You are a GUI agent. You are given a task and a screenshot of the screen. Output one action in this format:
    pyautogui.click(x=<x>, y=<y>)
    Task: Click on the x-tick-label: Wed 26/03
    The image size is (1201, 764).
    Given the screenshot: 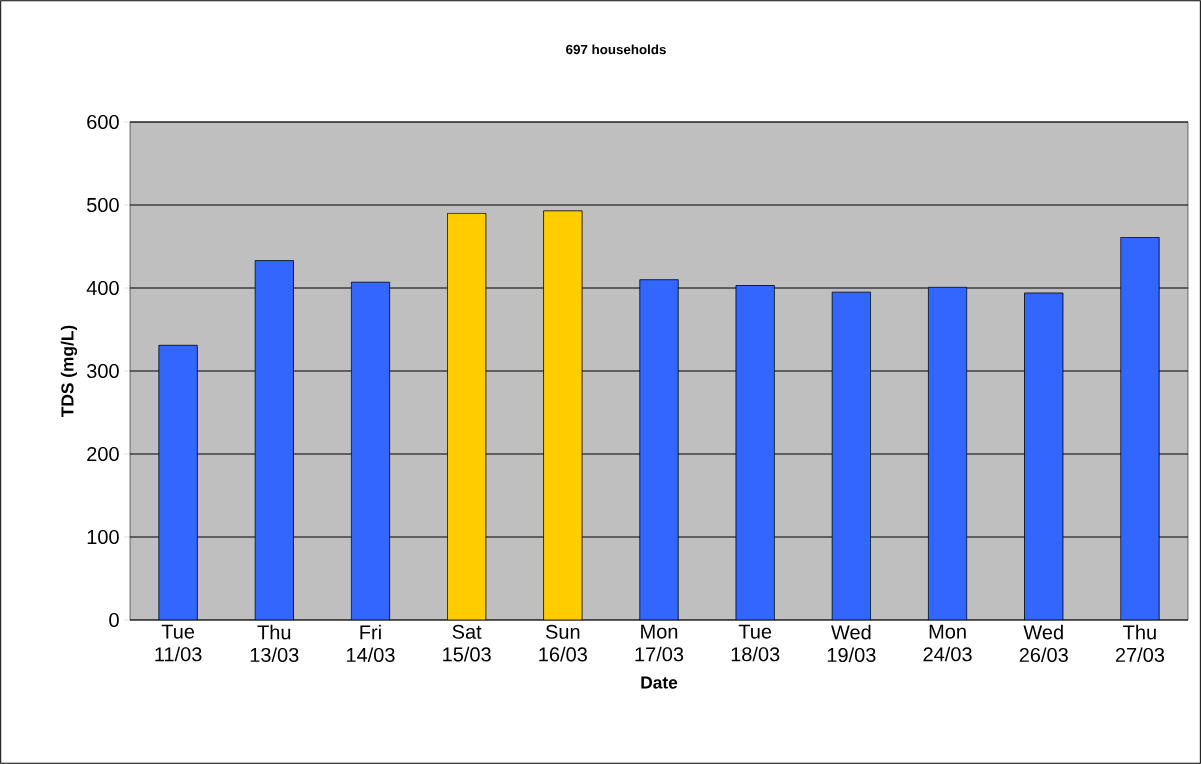 What is the action you would take?
    pyautogui.click(x=1043, y=643)
    